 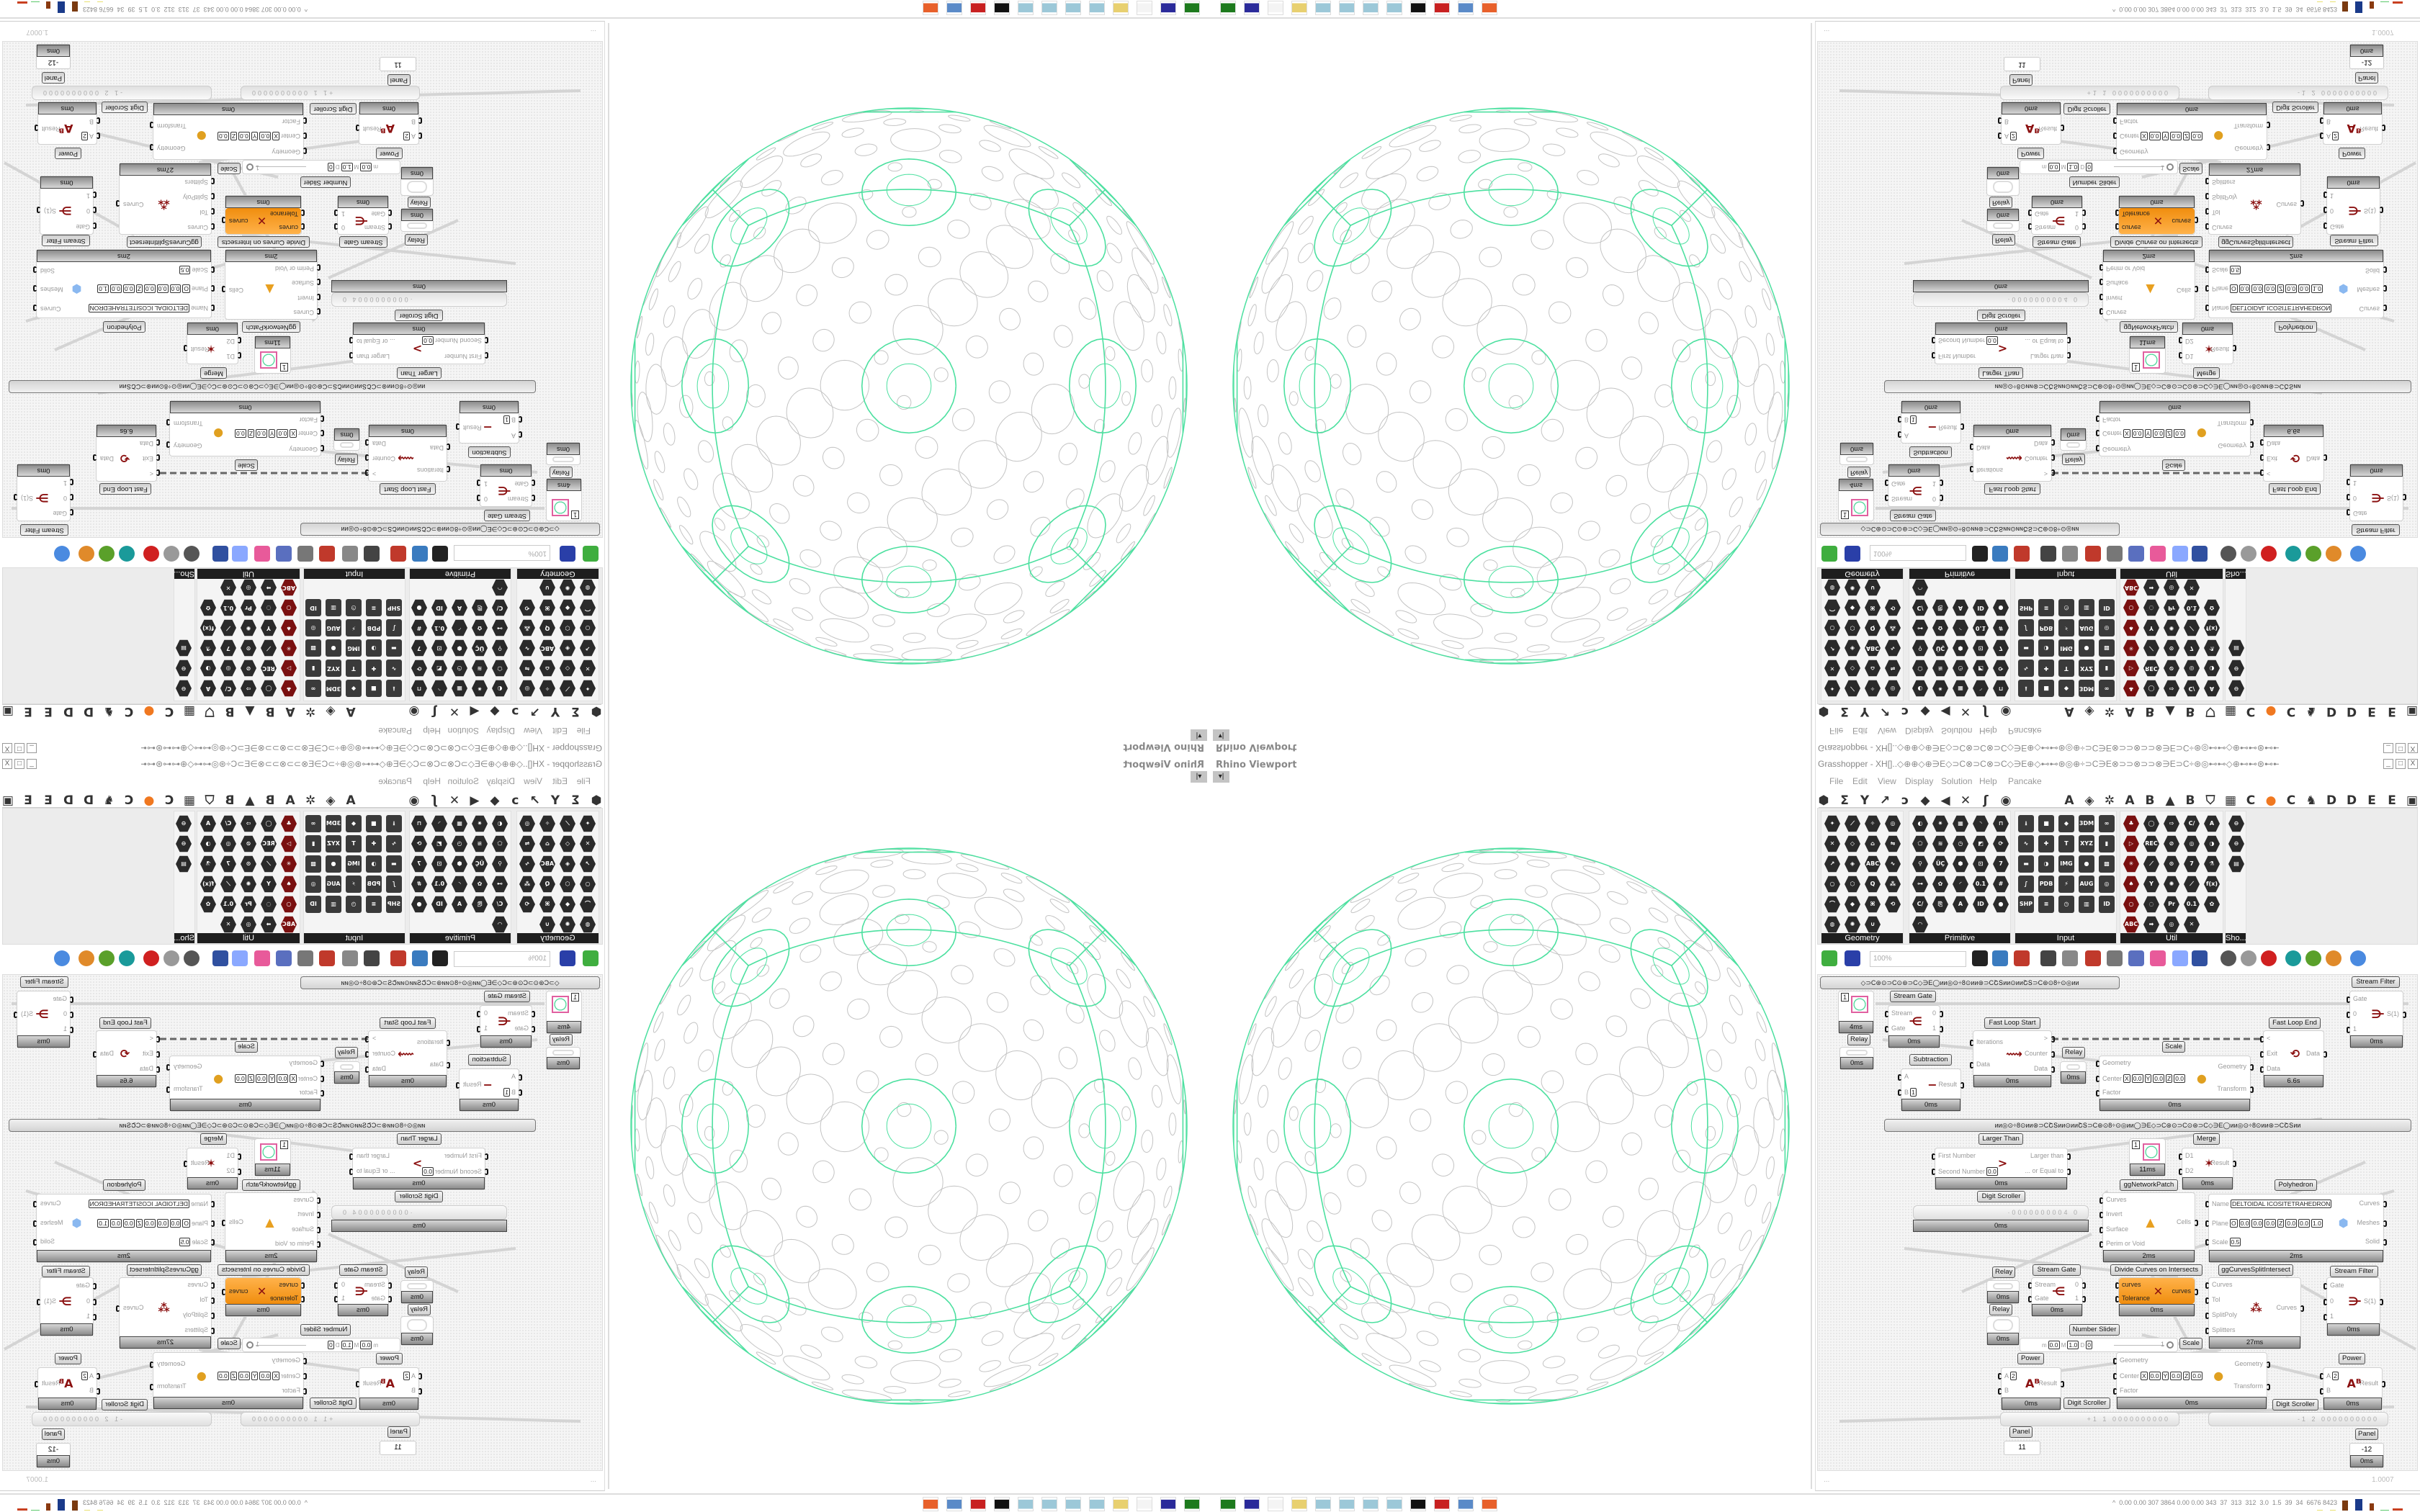 What do you see at coordinates (2272, 459) in the screenshot?
I see `input-exit: Exit` at bounding box center [2272, 459].